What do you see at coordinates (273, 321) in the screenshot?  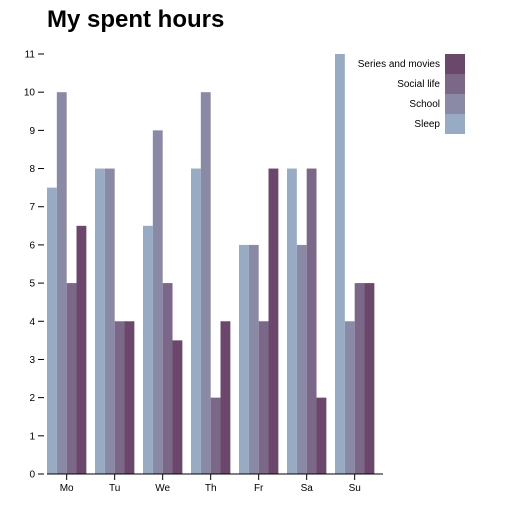 I see `bar-fr-series-and-movies` at bounding box center [273, 321].